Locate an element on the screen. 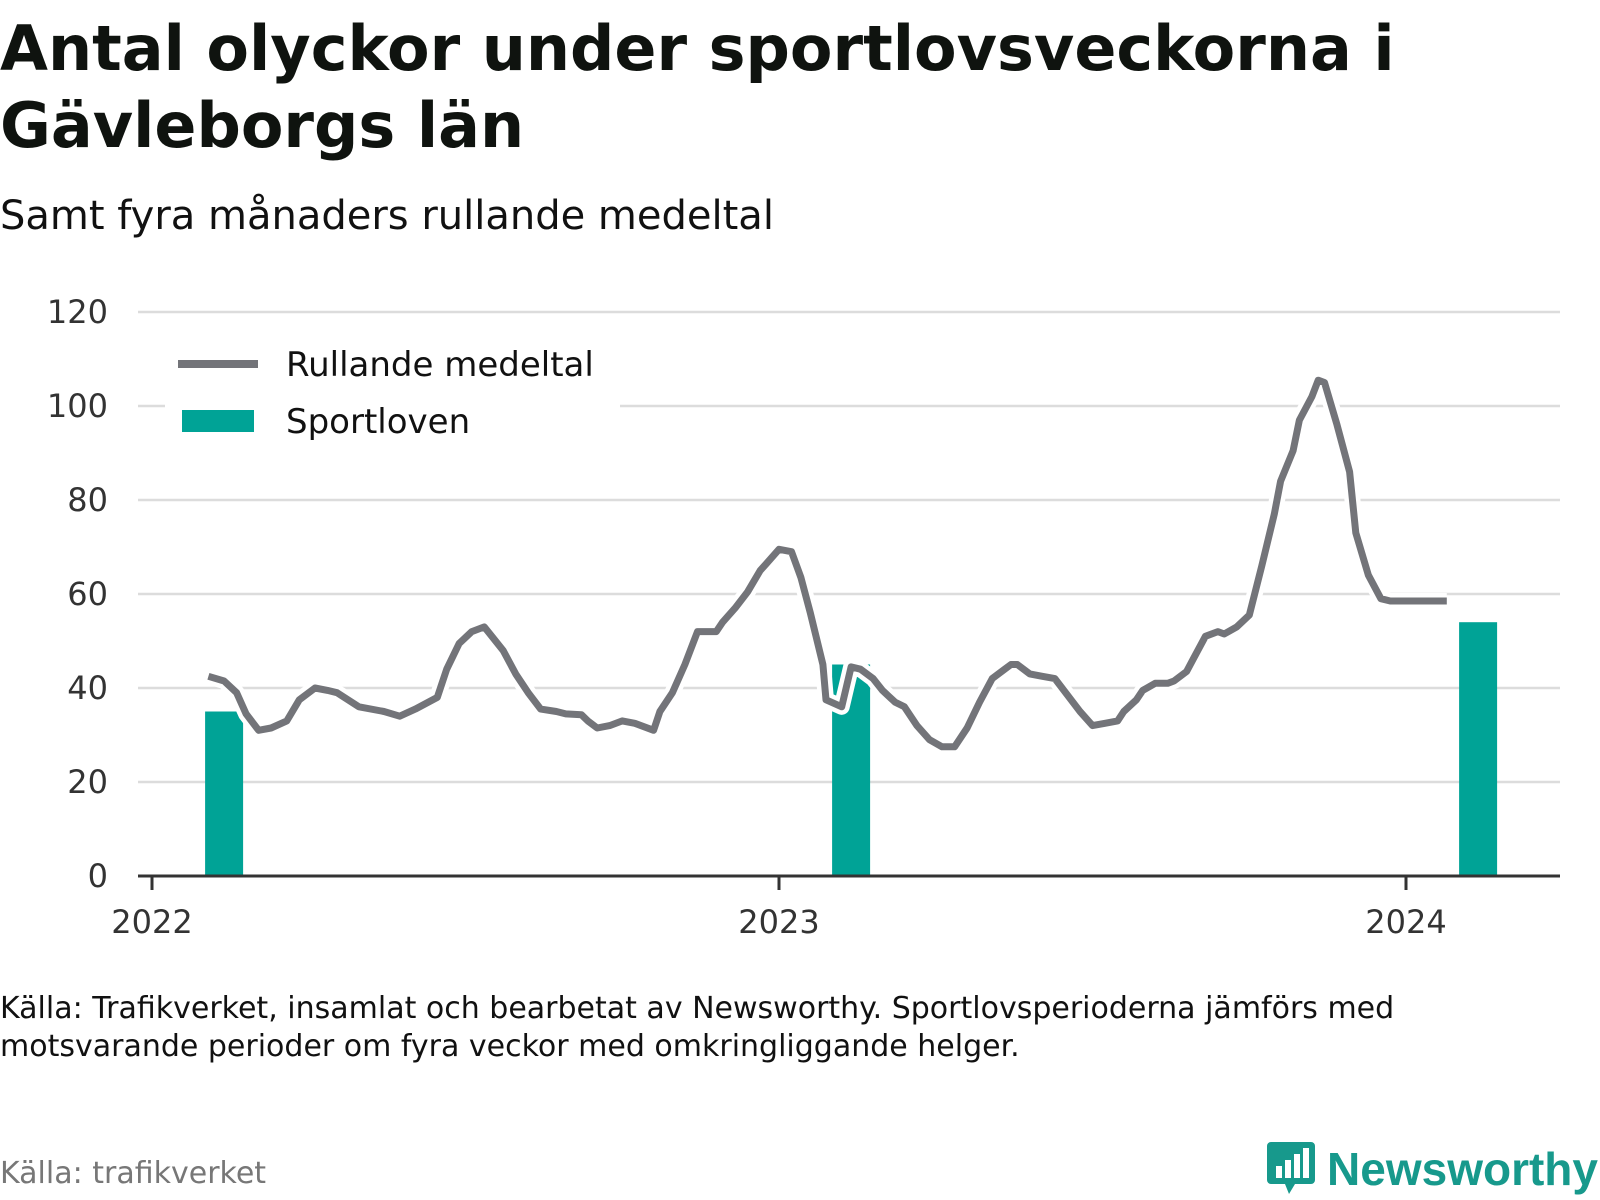 The width and height of the screenshot is (1600, 1200). legend-bar-swatch is located at coordinates (218, 421).